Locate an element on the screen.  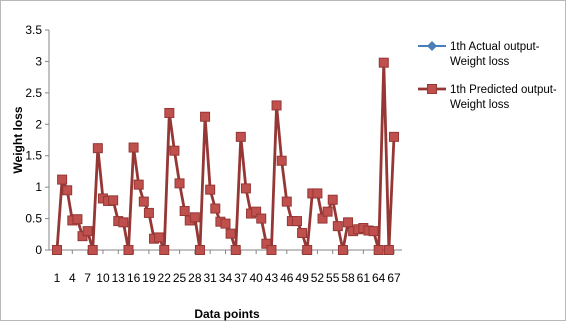
x-tick-label: 64 is located at coordinates (379, 278).